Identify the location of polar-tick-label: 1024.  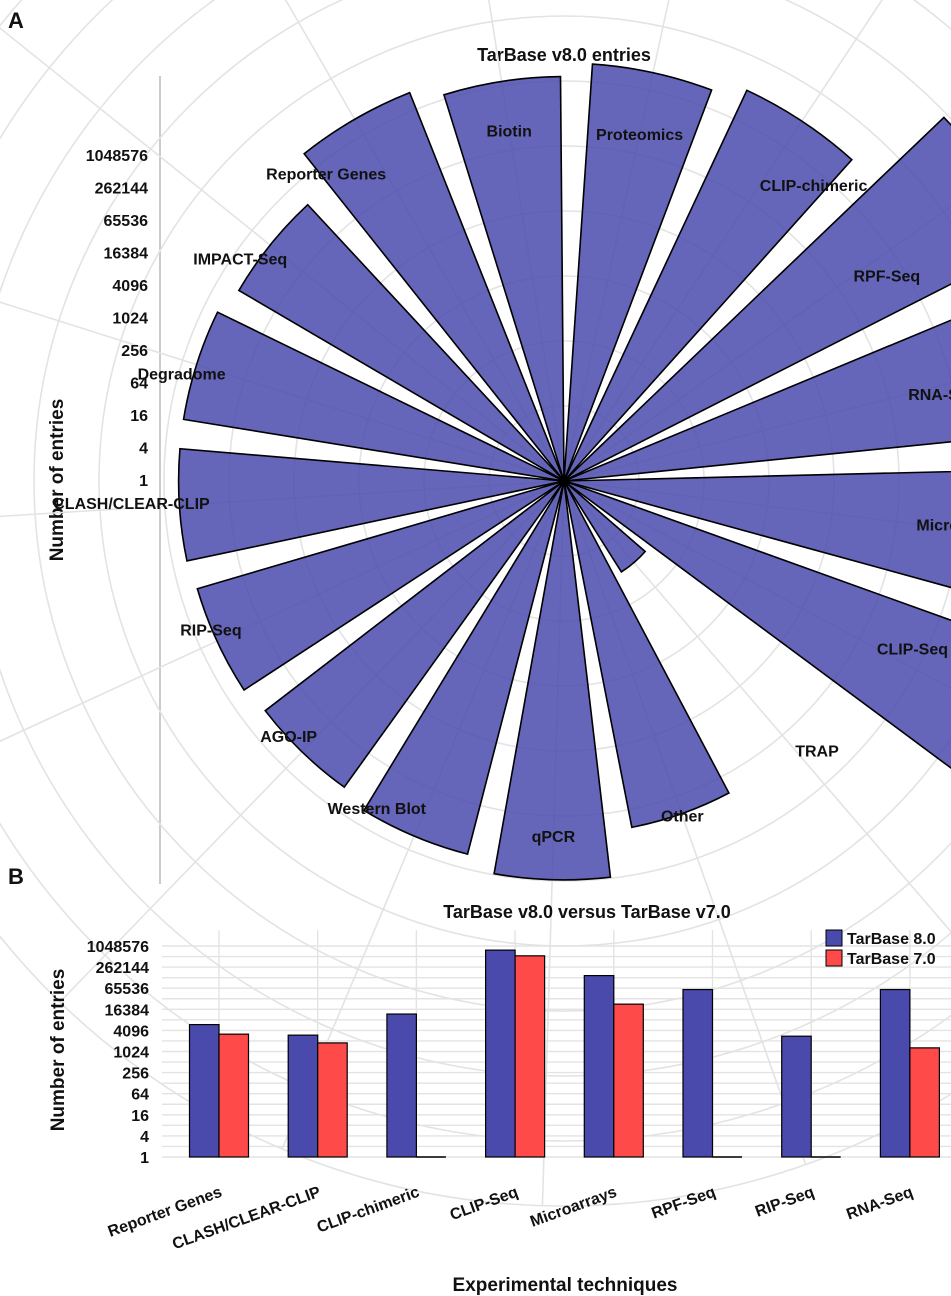
(130, 319).